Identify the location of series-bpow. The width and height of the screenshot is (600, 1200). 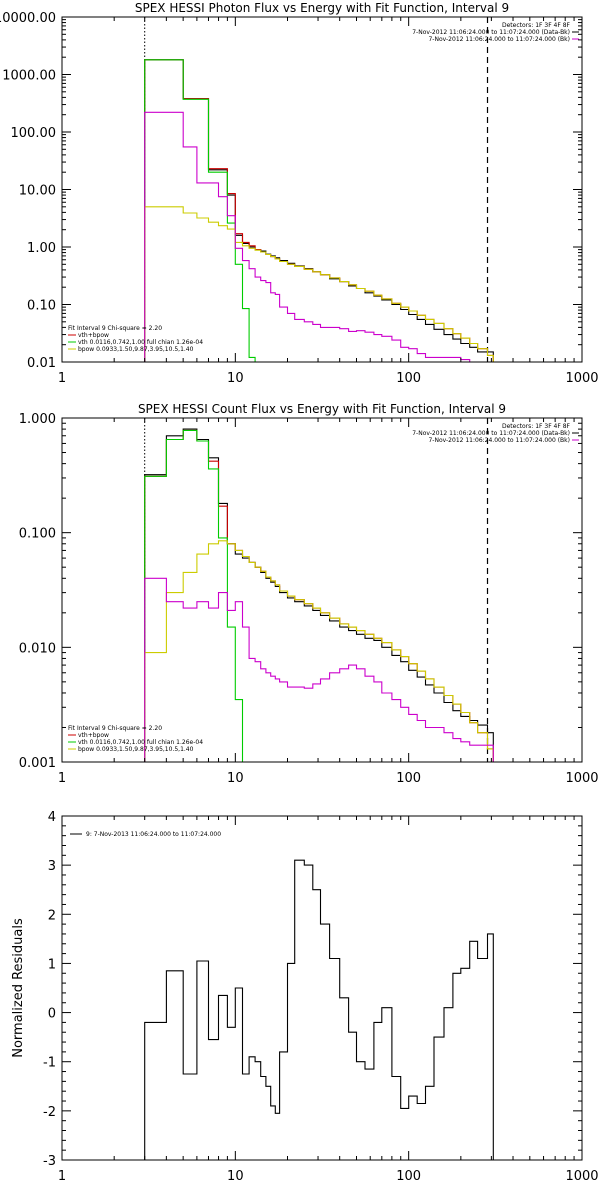
(319, 651).